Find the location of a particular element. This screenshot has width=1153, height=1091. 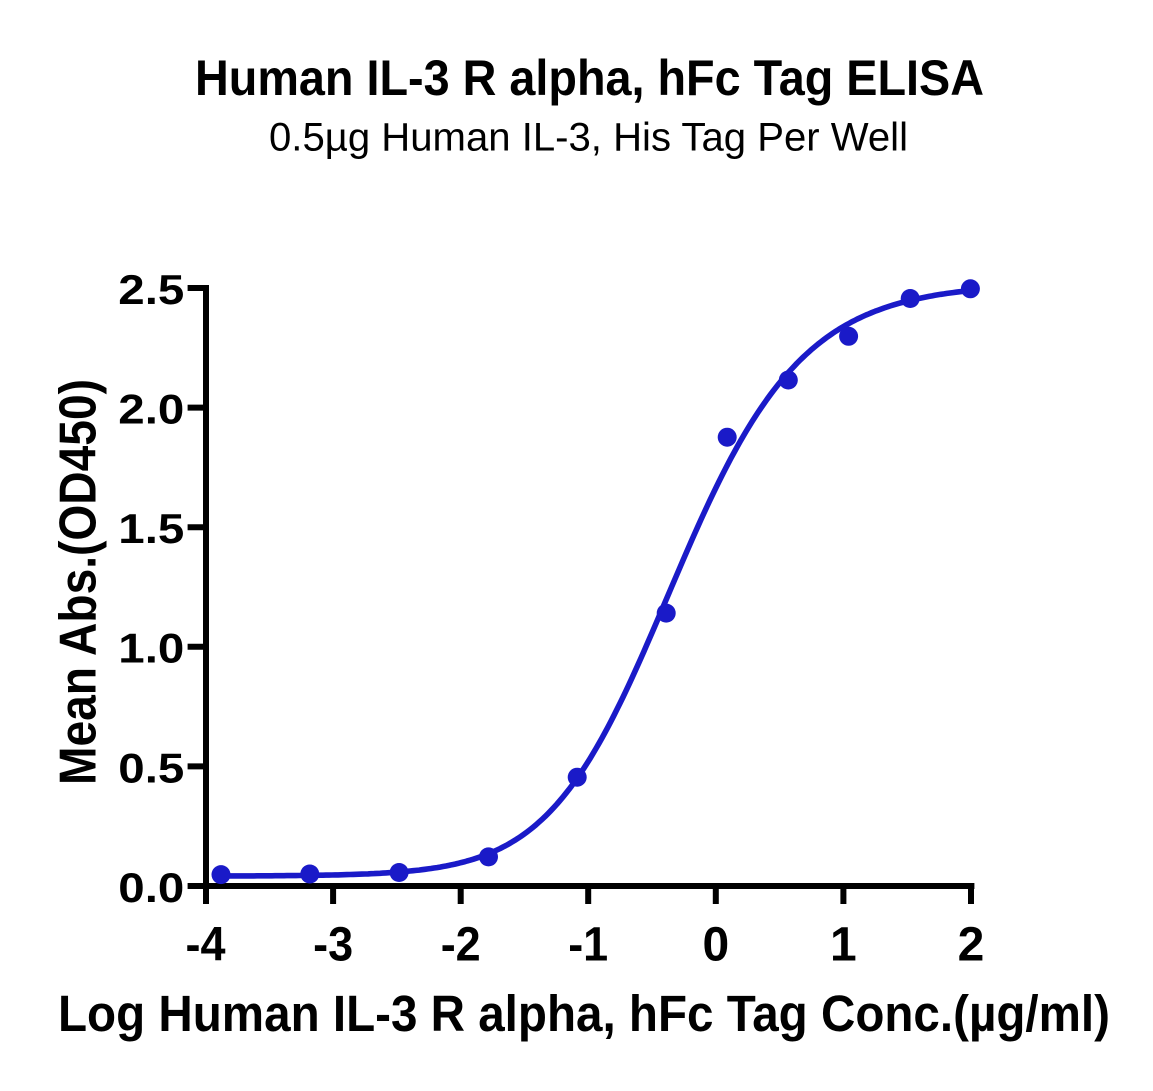

svg-text: 2 is located at coordinates (971, 945).